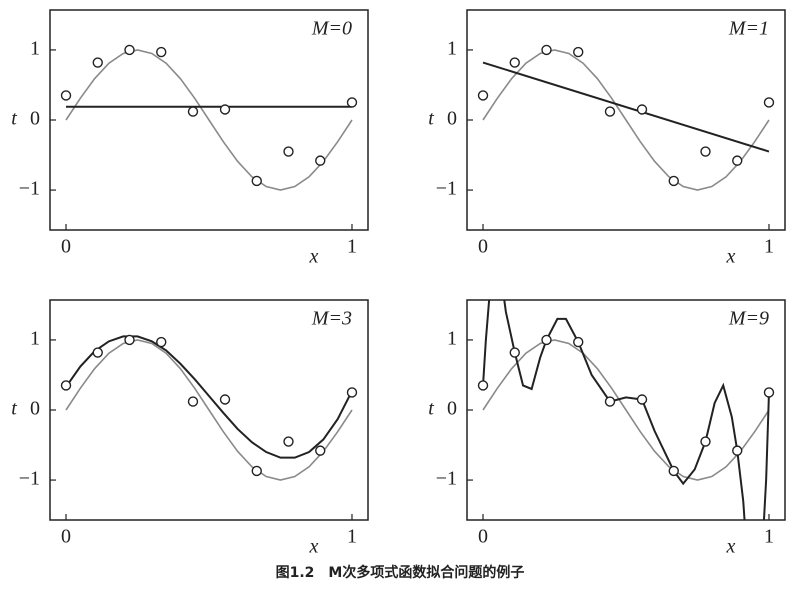  Describe the element at coordinates (331, 319) in the screenshot. I see `panel-title: M=3` at that location.